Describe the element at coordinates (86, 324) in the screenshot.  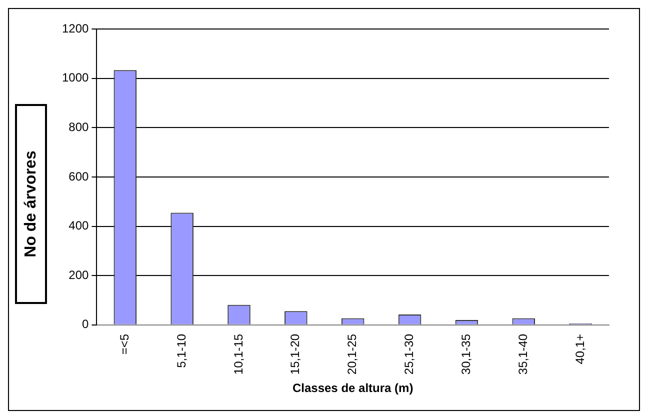
I see `y-tick-label: 0` at that location.